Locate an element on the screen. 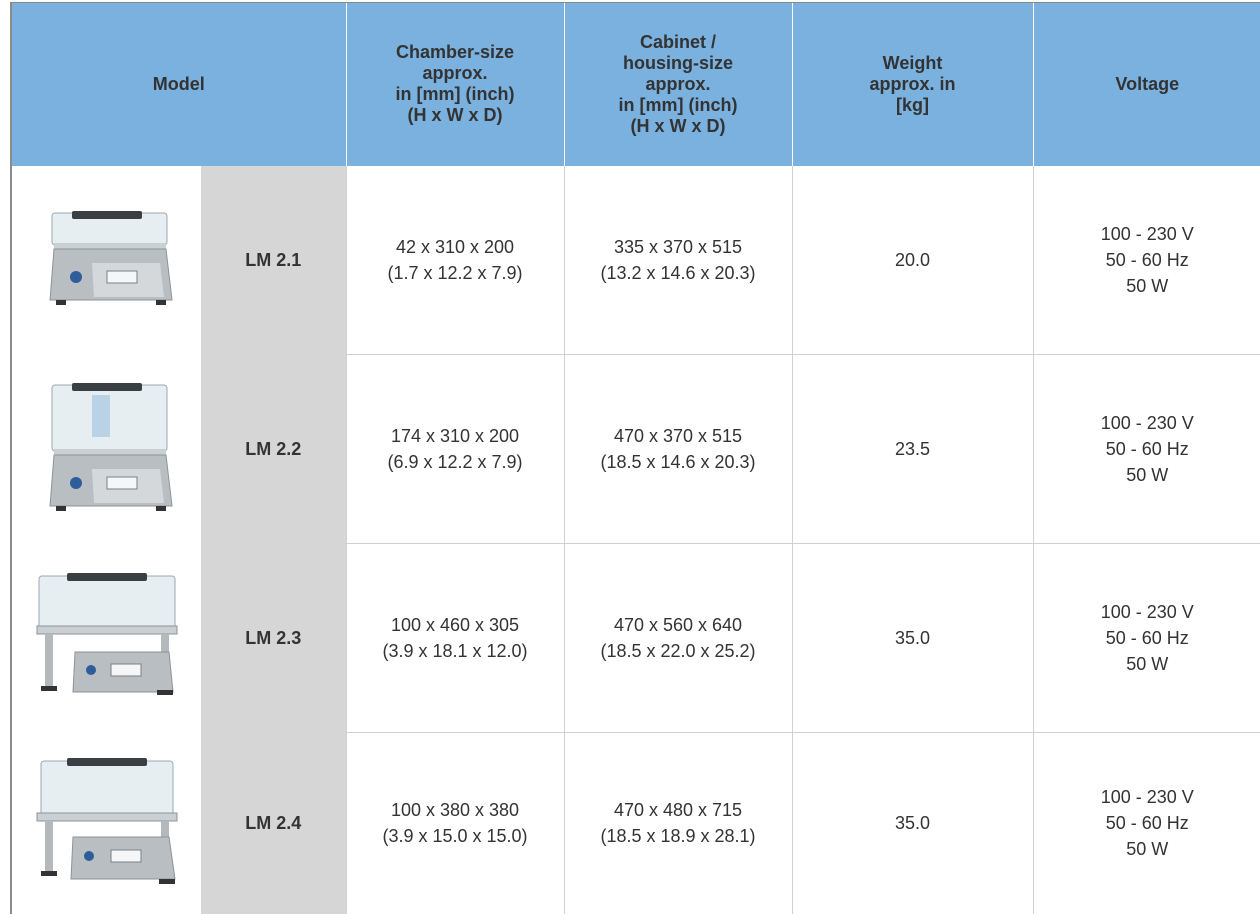  cabinet-size-cell: 470 x 560 x 640 (18.5 x 22.0 x 25.2) is located at coordinates (678, 638).